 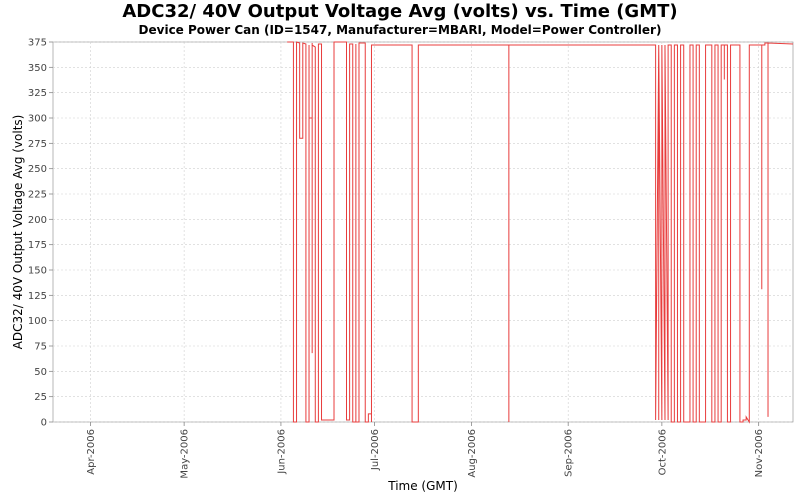 I want to click on y-tick-label: 300, so click(x=37, y=119).